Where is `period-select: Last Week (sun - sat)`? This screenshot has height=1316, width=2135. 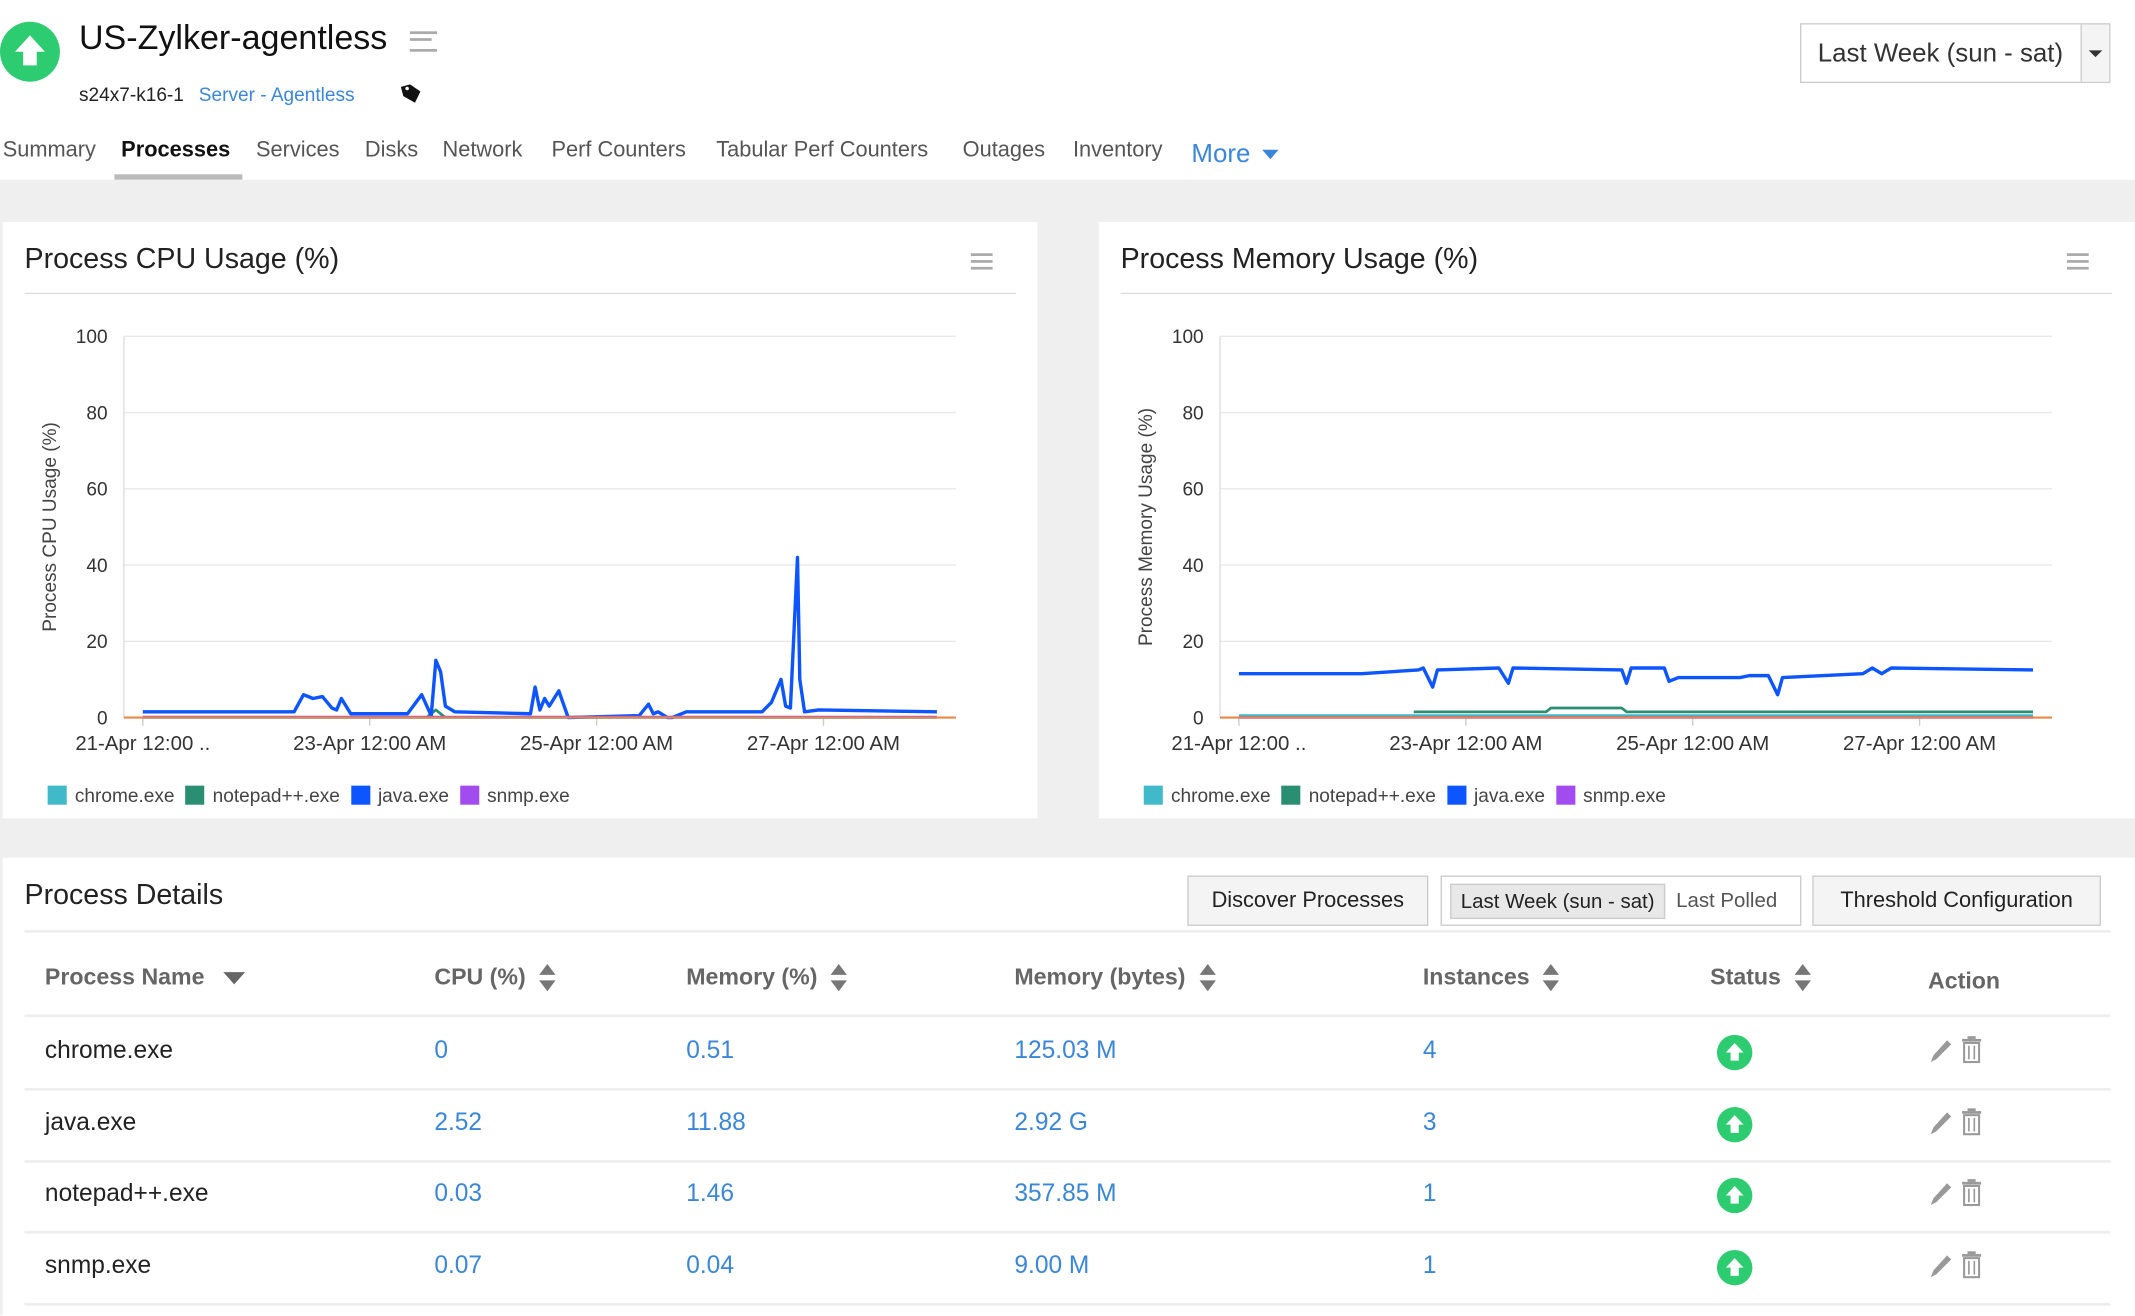
period-select: Last Week (sun - sat) is located at coordinates (1955, 53).